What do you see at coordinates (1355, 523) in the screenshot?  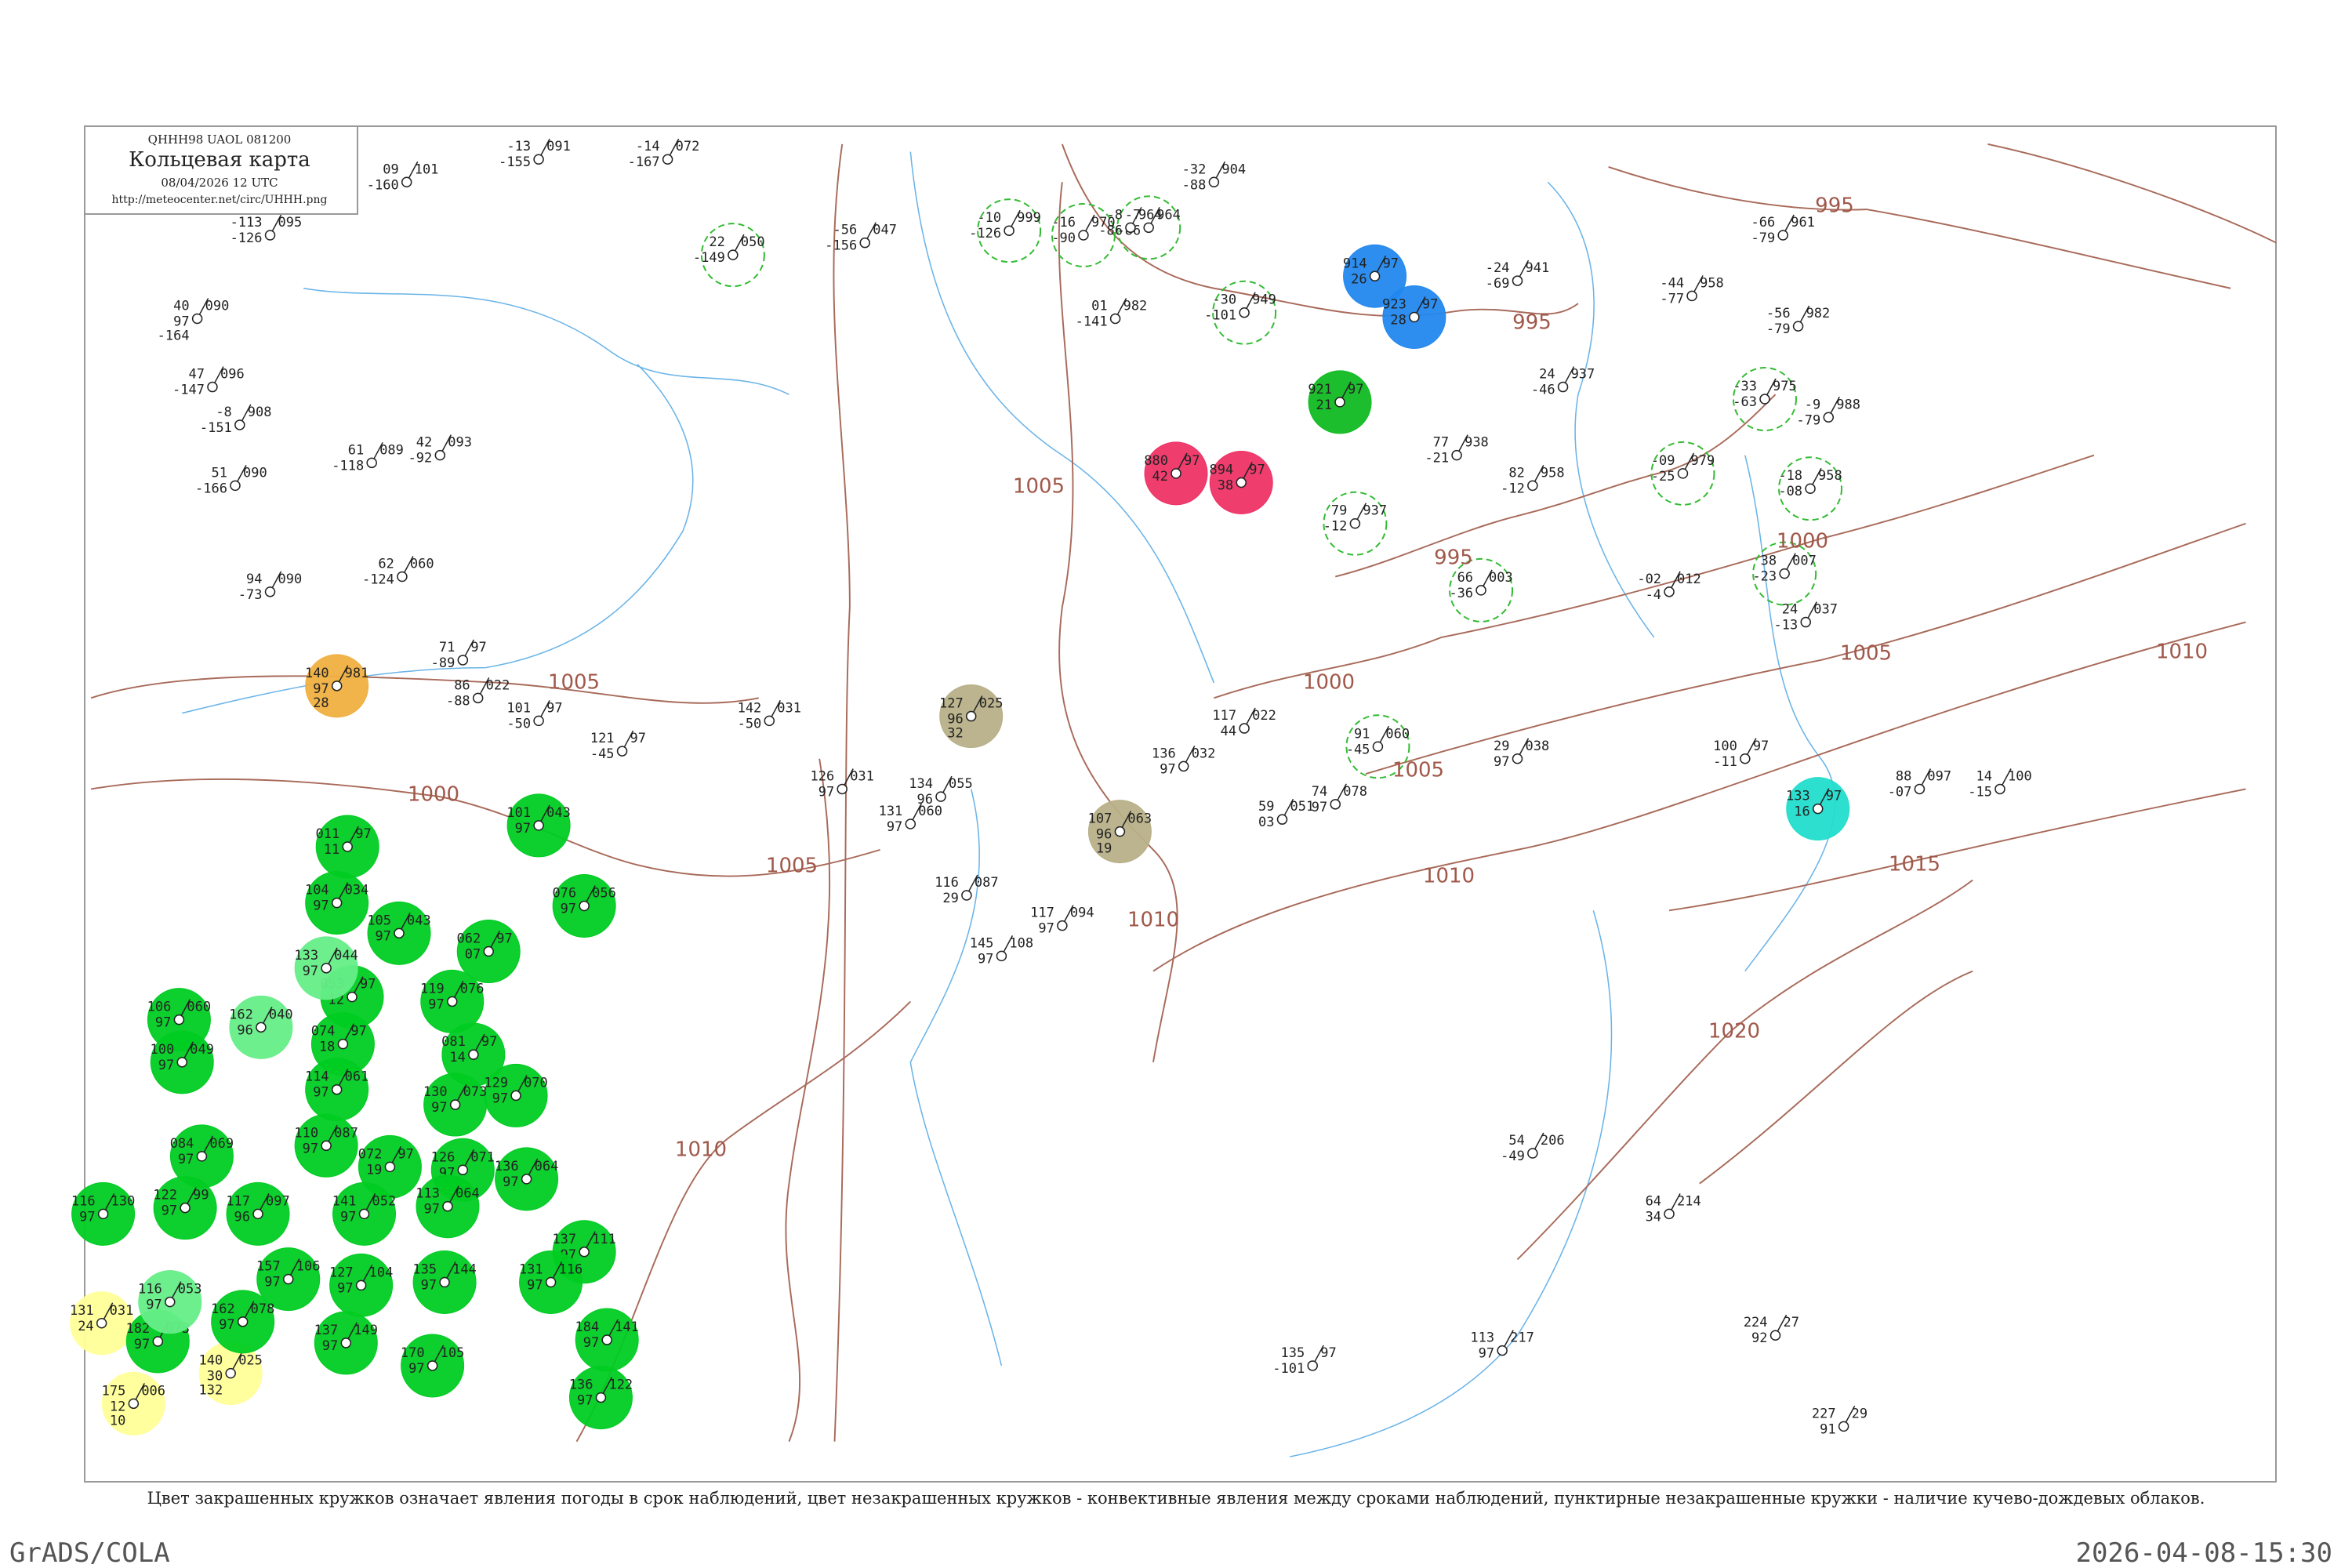 I see `station: 79 937 -12` at bounding box center [1355, 523].